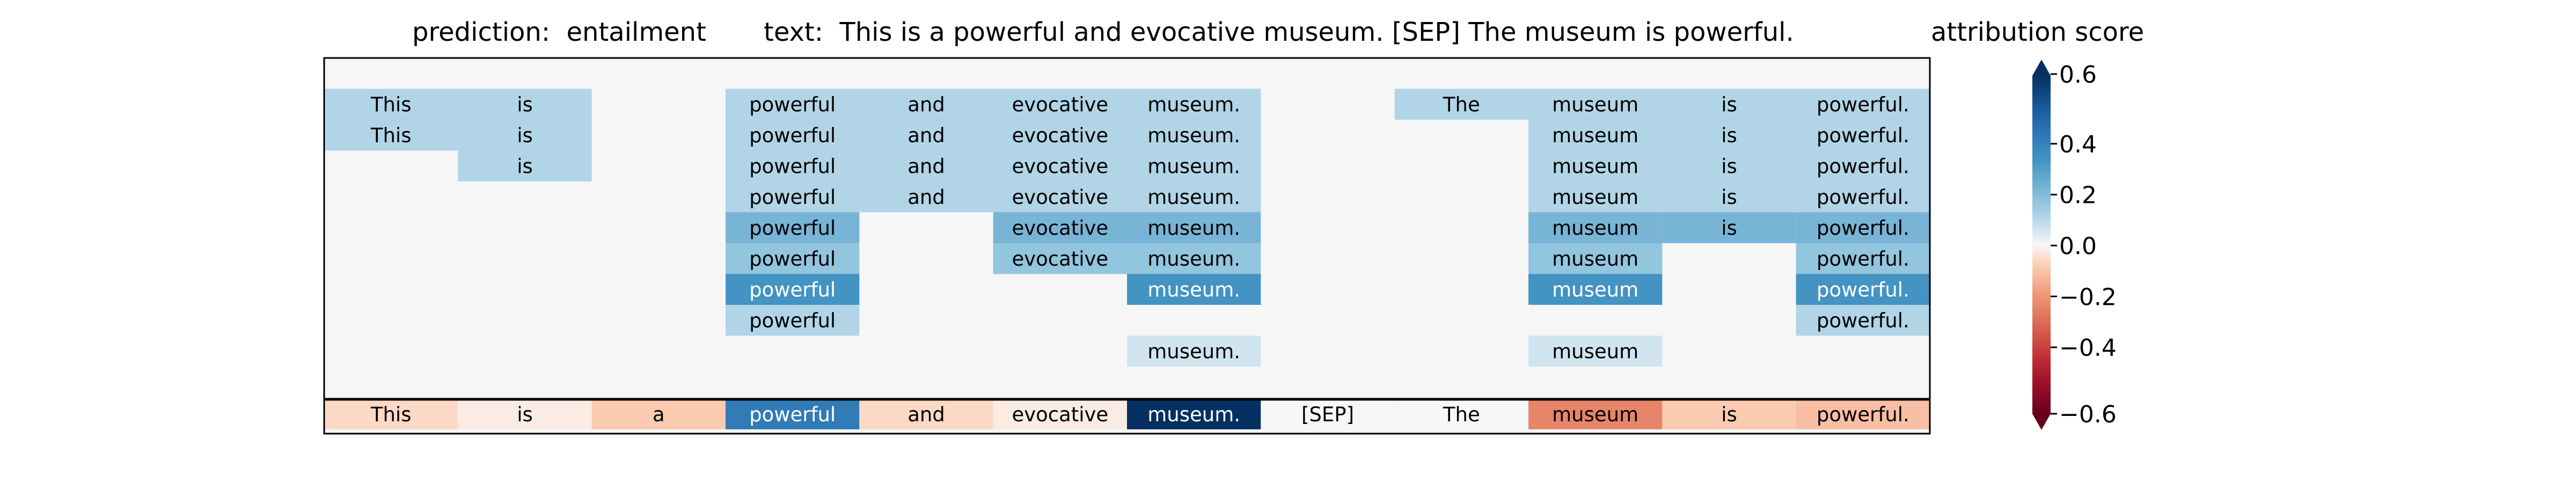 This screenshot has width=2576, height=483. I want to click on attribution-token-label: evocative, so click(1060, 414).